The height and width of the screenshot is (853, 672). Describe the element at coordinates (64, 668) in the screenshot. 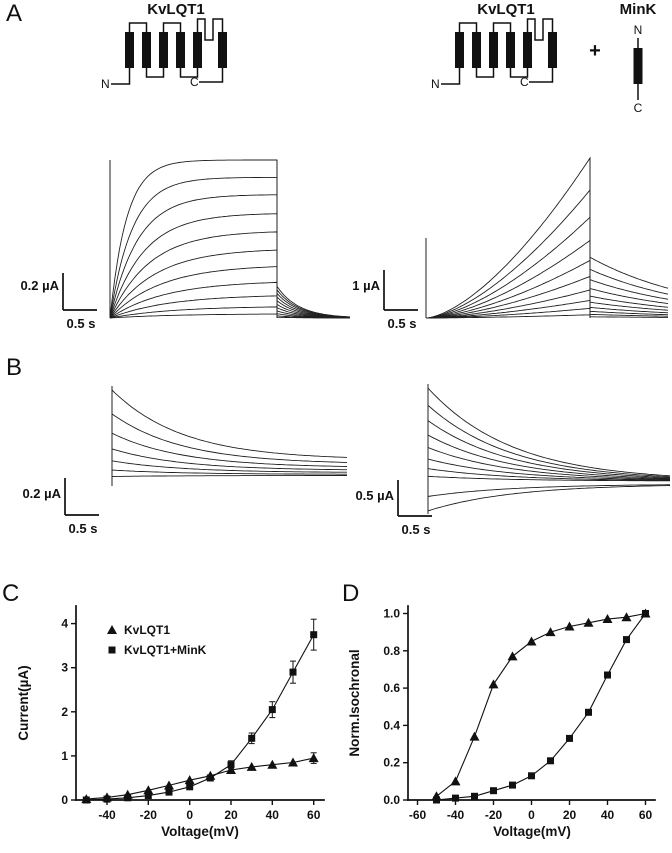

I see `y-tick-label: 3` at that location.